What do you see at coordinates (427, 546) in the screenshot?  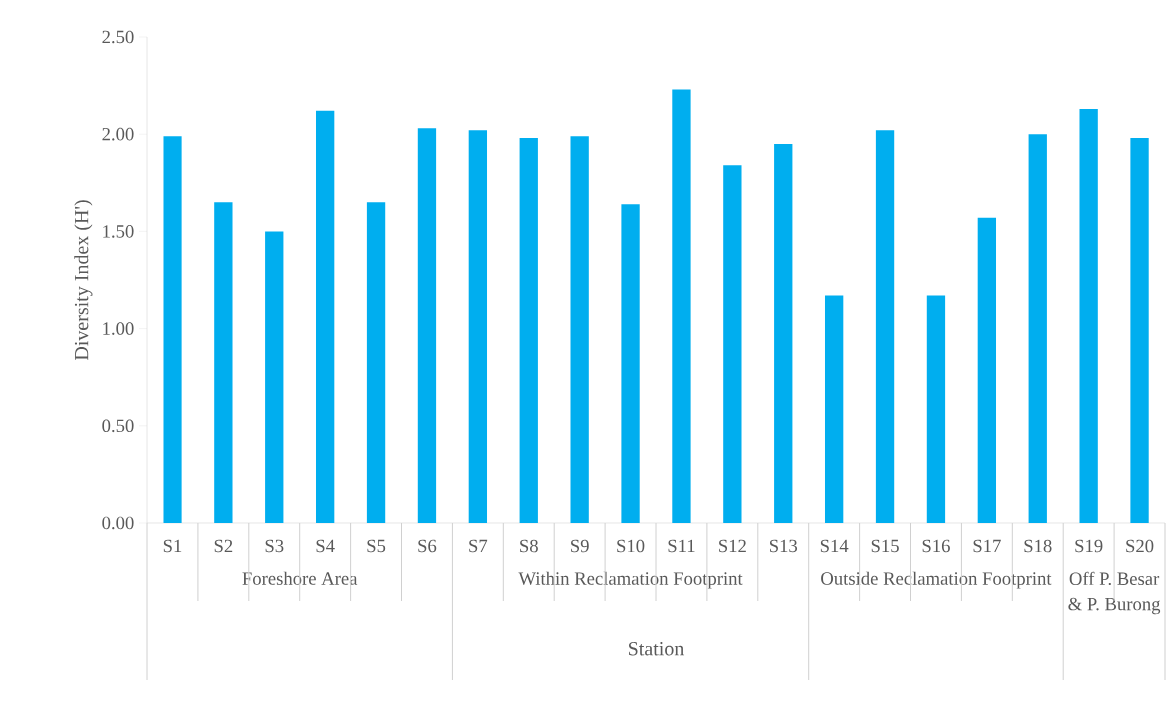 I see `x-tick-label: S6` at bounding box center [427, 546].